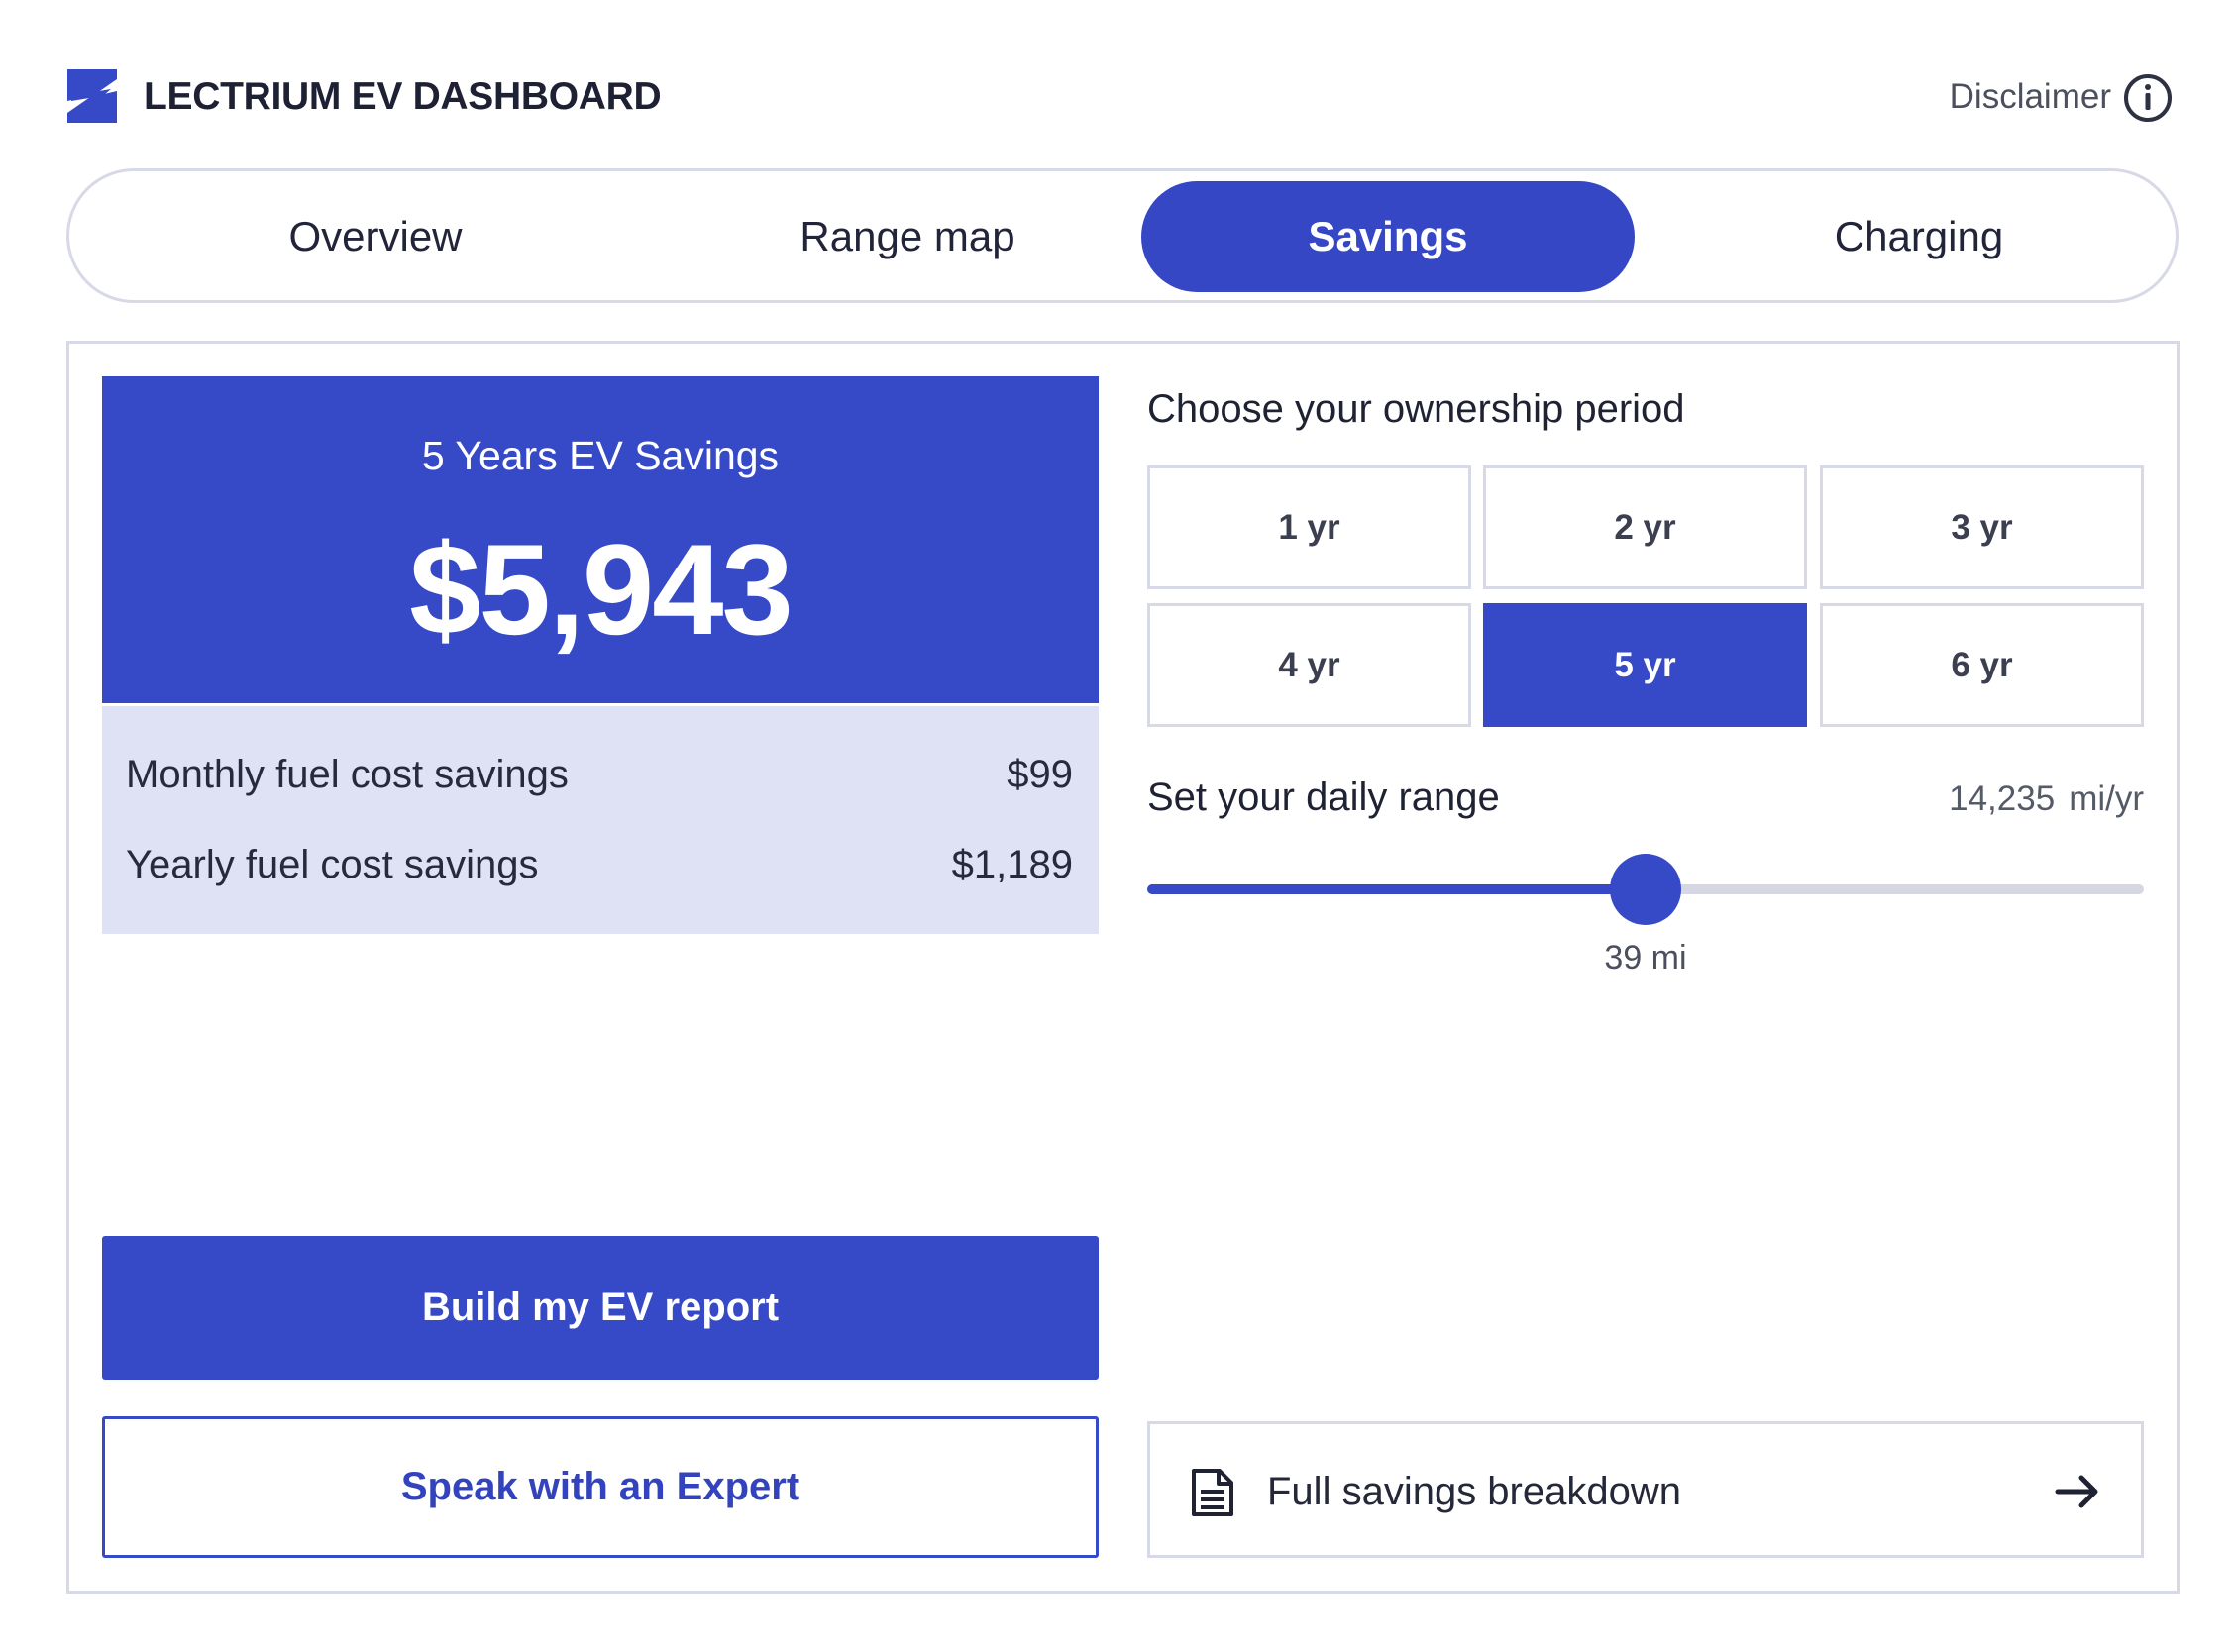 The image size is (2235, 1652). What do you see at coordinates (602, 590) in the screenshot?
I see `savings-total-value: $5,943` at bounding box center [602, 590].